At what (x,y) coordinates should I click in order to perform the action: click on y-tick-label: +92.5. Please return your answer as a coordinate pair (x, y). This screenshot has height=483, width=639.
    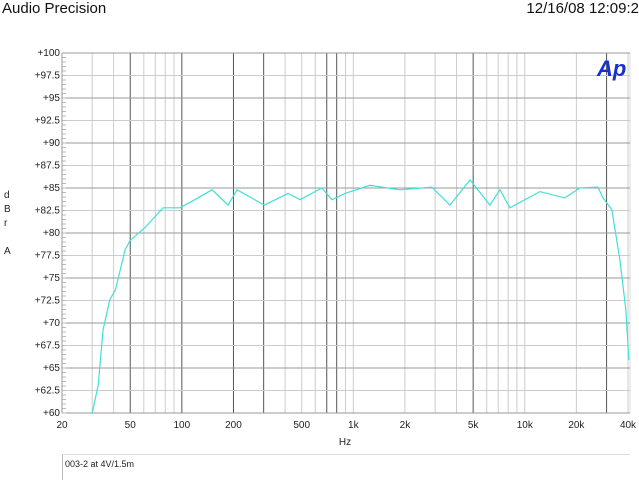
    Looking at the image, I should click on (48, 121).